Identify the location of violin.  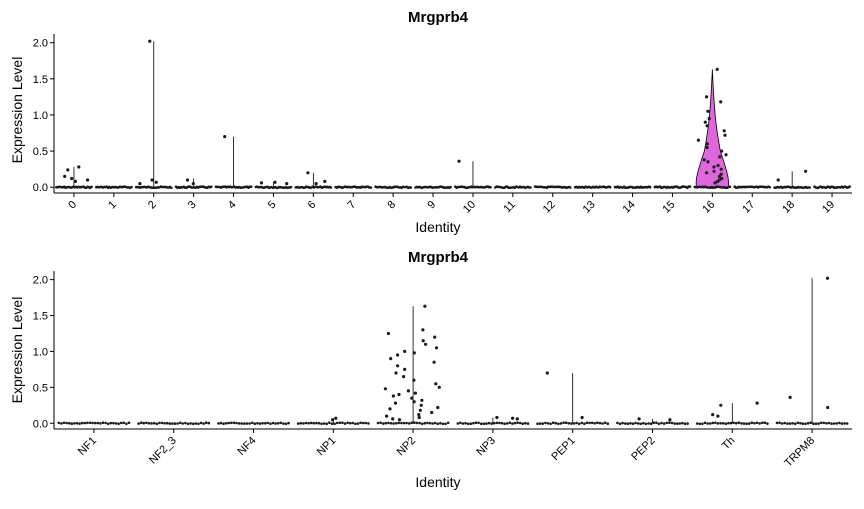
(712, 128).